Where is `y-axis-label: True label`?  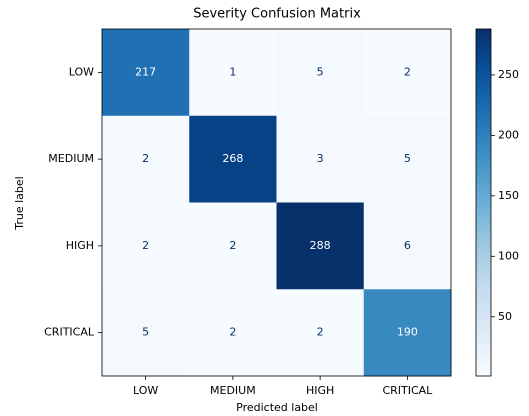 y-axis-label: True label is located at coordinates (19, 203).